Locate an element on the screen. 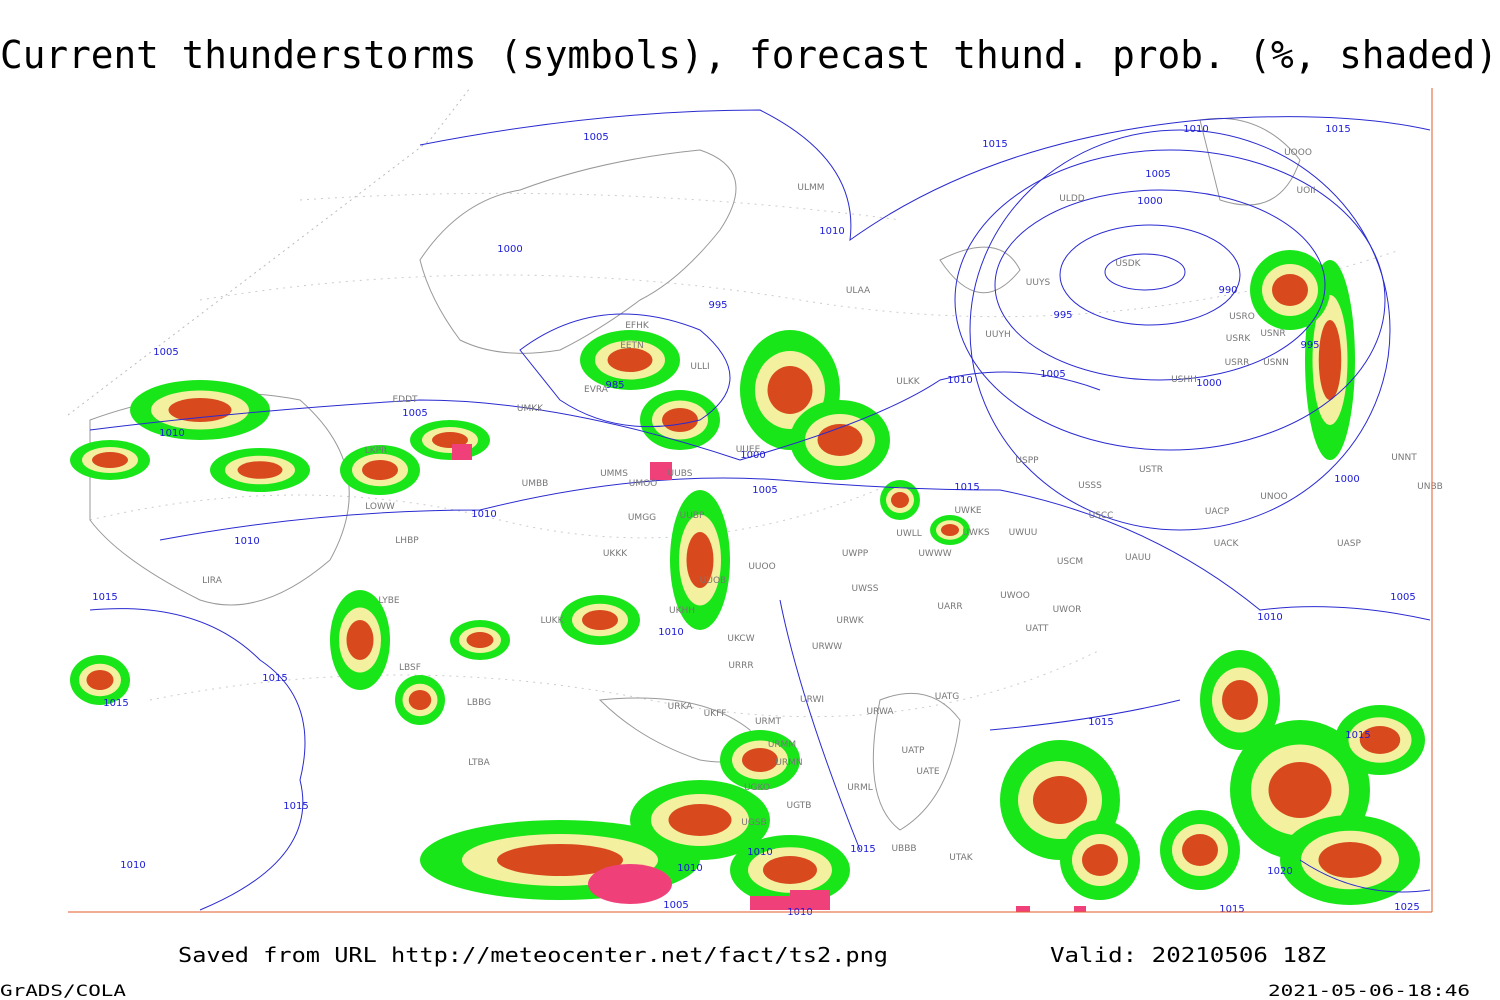  timestamp: 2021-05-06-18:46 is located at coordinates (1369, 990).